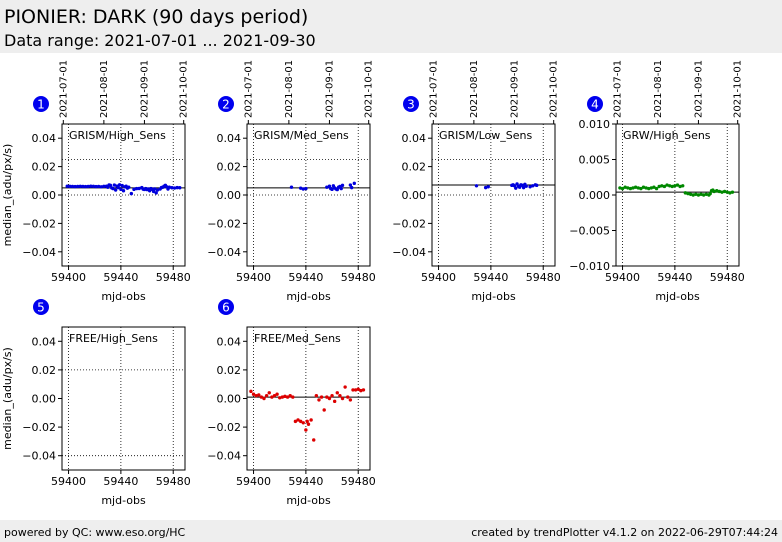  I want to click on series-label: GRISM/Low_Sens, so click(485, 135).